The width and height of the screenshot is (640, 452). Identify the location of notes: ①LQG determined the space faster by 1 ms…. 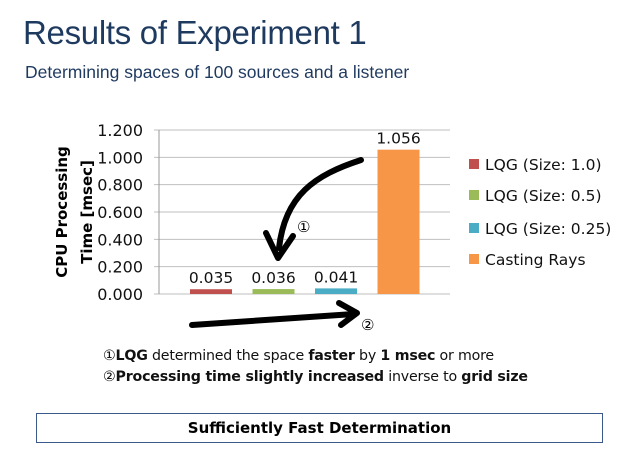
(315, 367).